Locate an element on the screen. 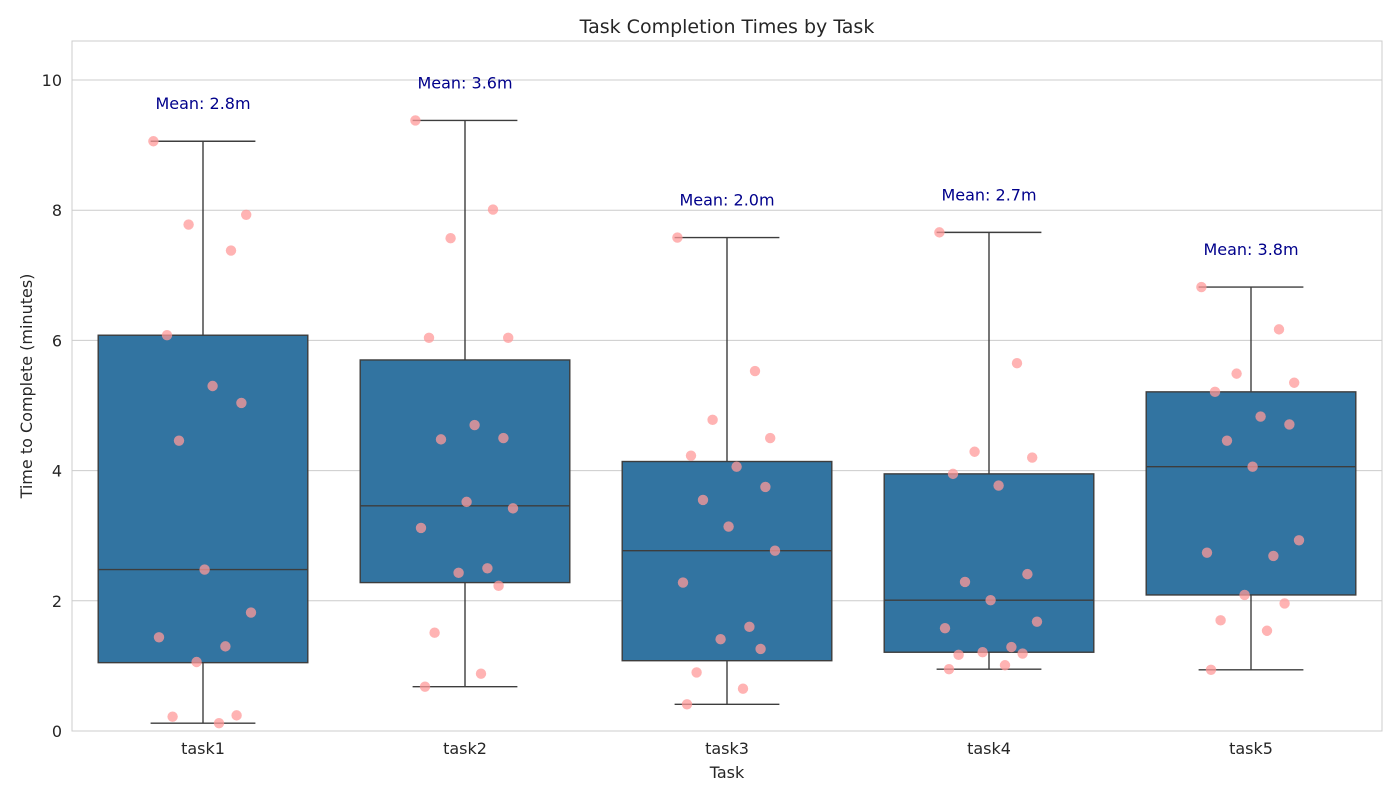 The height and width of the screenshot is (800, 1400). x-tick-label: task1 is located at coordinates (203, 748).